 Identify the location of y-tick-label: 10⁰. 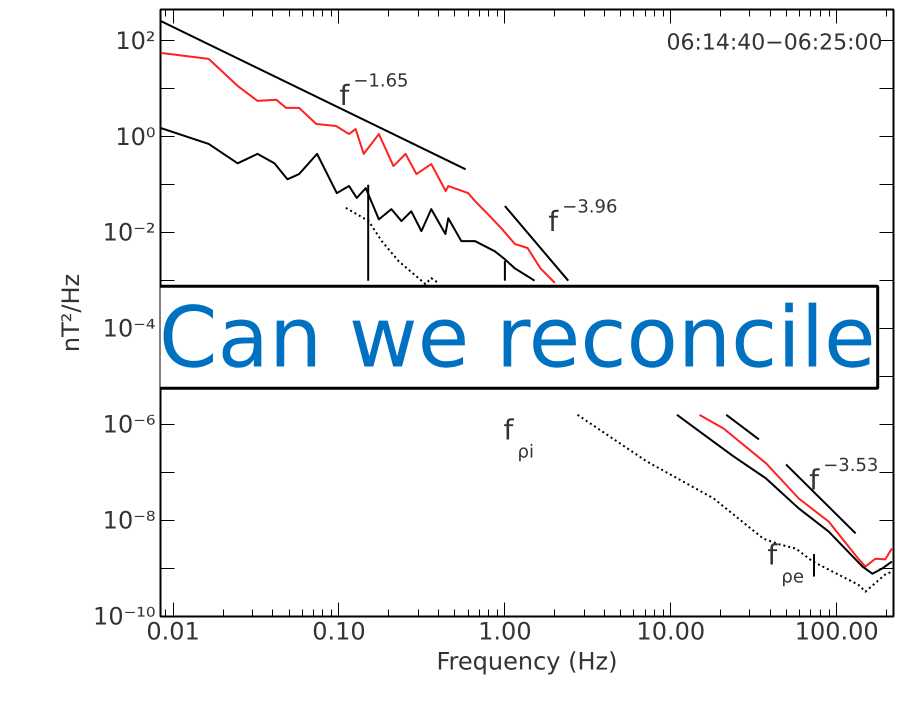
(135, 136).